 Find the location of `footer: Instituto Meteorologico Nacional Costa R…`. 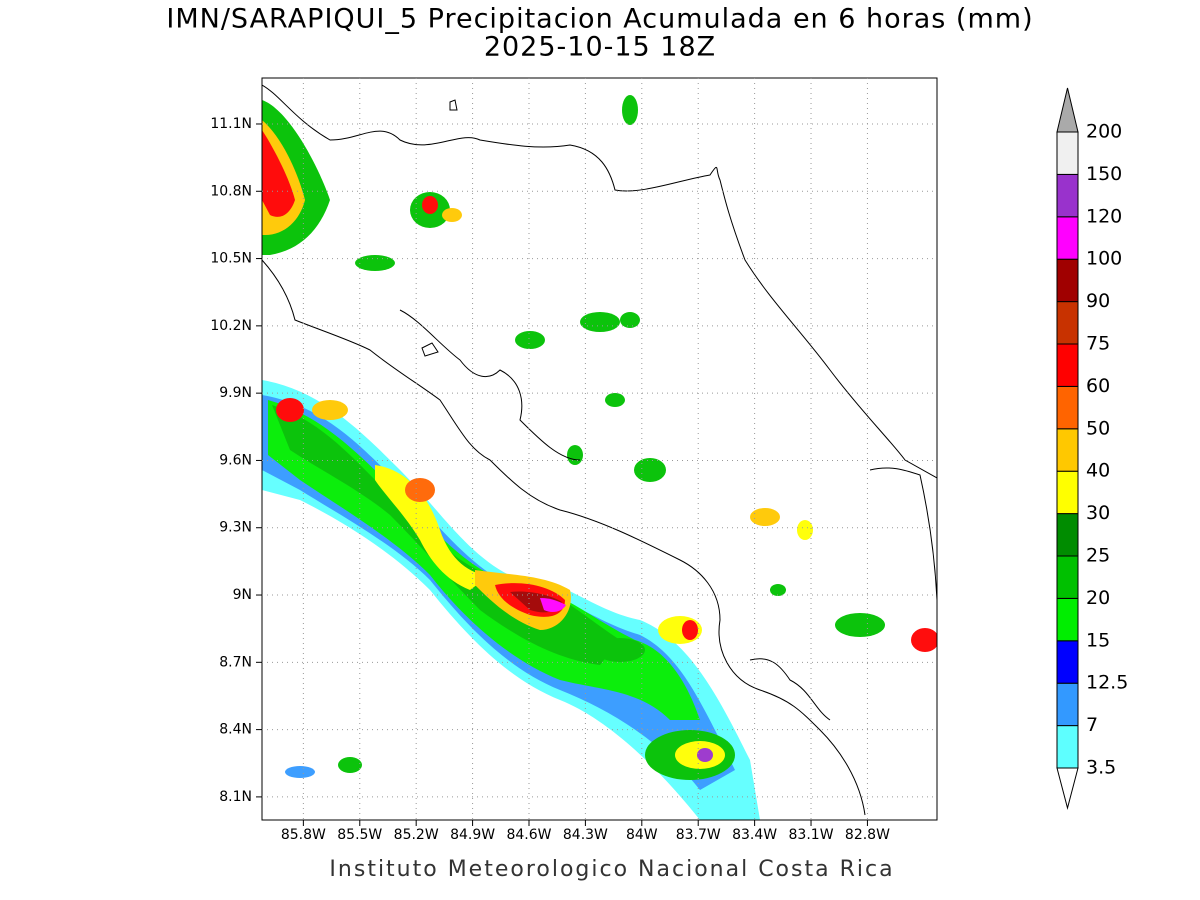

footer: Instituto Meteorologico Nacional Costa R… is located at coordinates (611, 869).